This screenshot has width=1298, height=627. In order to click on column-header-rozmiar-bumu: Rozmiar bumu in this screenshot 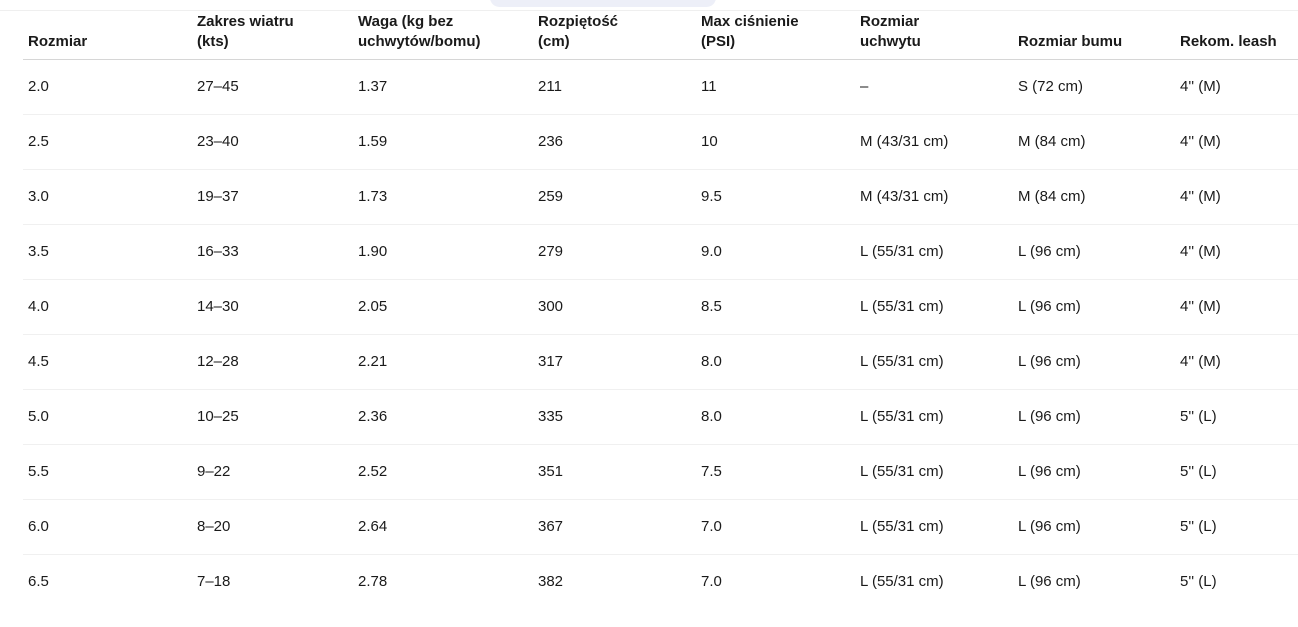, I will do `click(1094, 35)`.